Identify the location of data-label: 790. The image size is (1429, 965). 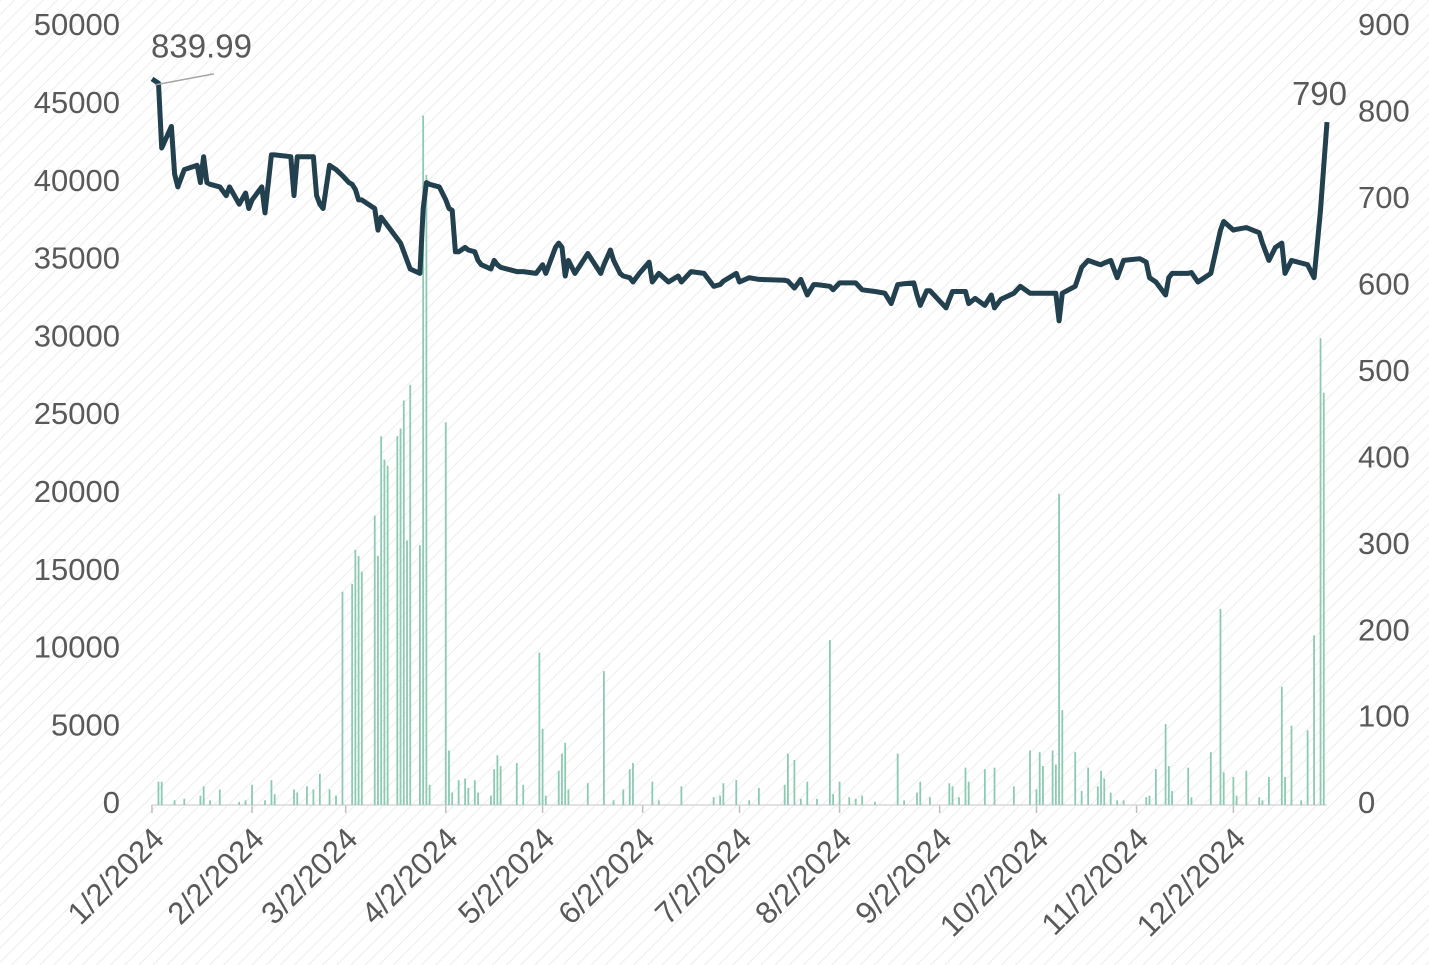
(1319, 93).